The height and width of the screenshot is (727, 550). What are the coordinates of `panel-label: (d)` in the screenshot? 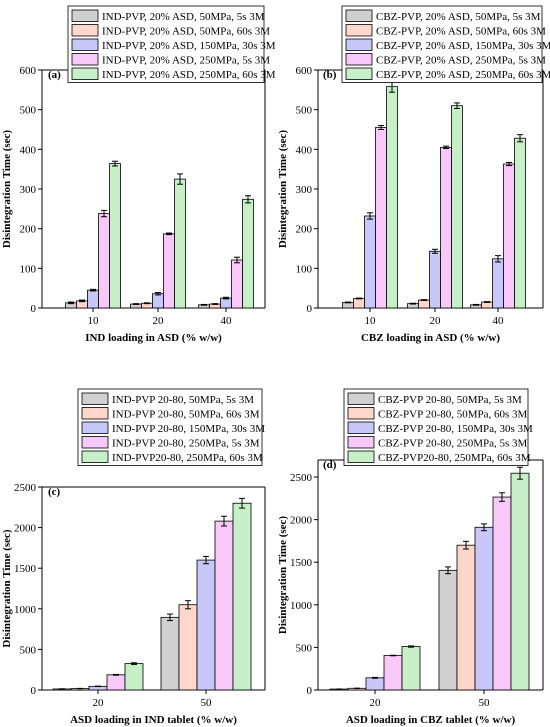 It's located at (330, 465).